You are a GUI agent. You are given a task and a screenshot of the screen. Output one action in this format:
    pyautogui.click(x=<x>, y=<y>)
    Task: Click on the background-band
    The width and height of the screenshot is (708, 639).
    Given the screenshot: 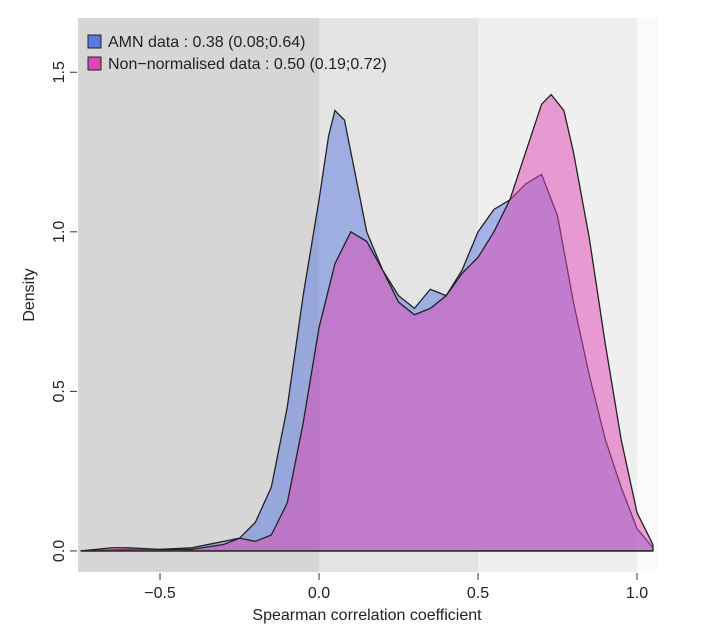 What is the action you would take?
    pyautogui.click(x=647, y=295)
    